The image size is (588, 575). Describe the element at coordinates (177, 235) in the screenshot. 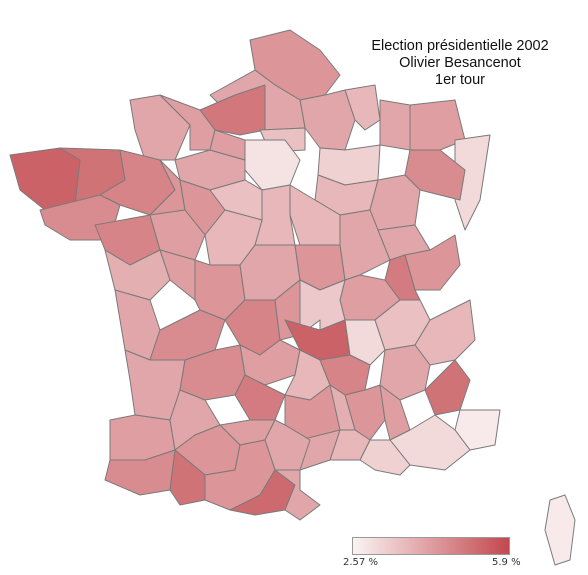

I see `department-maine-loire` at that location.